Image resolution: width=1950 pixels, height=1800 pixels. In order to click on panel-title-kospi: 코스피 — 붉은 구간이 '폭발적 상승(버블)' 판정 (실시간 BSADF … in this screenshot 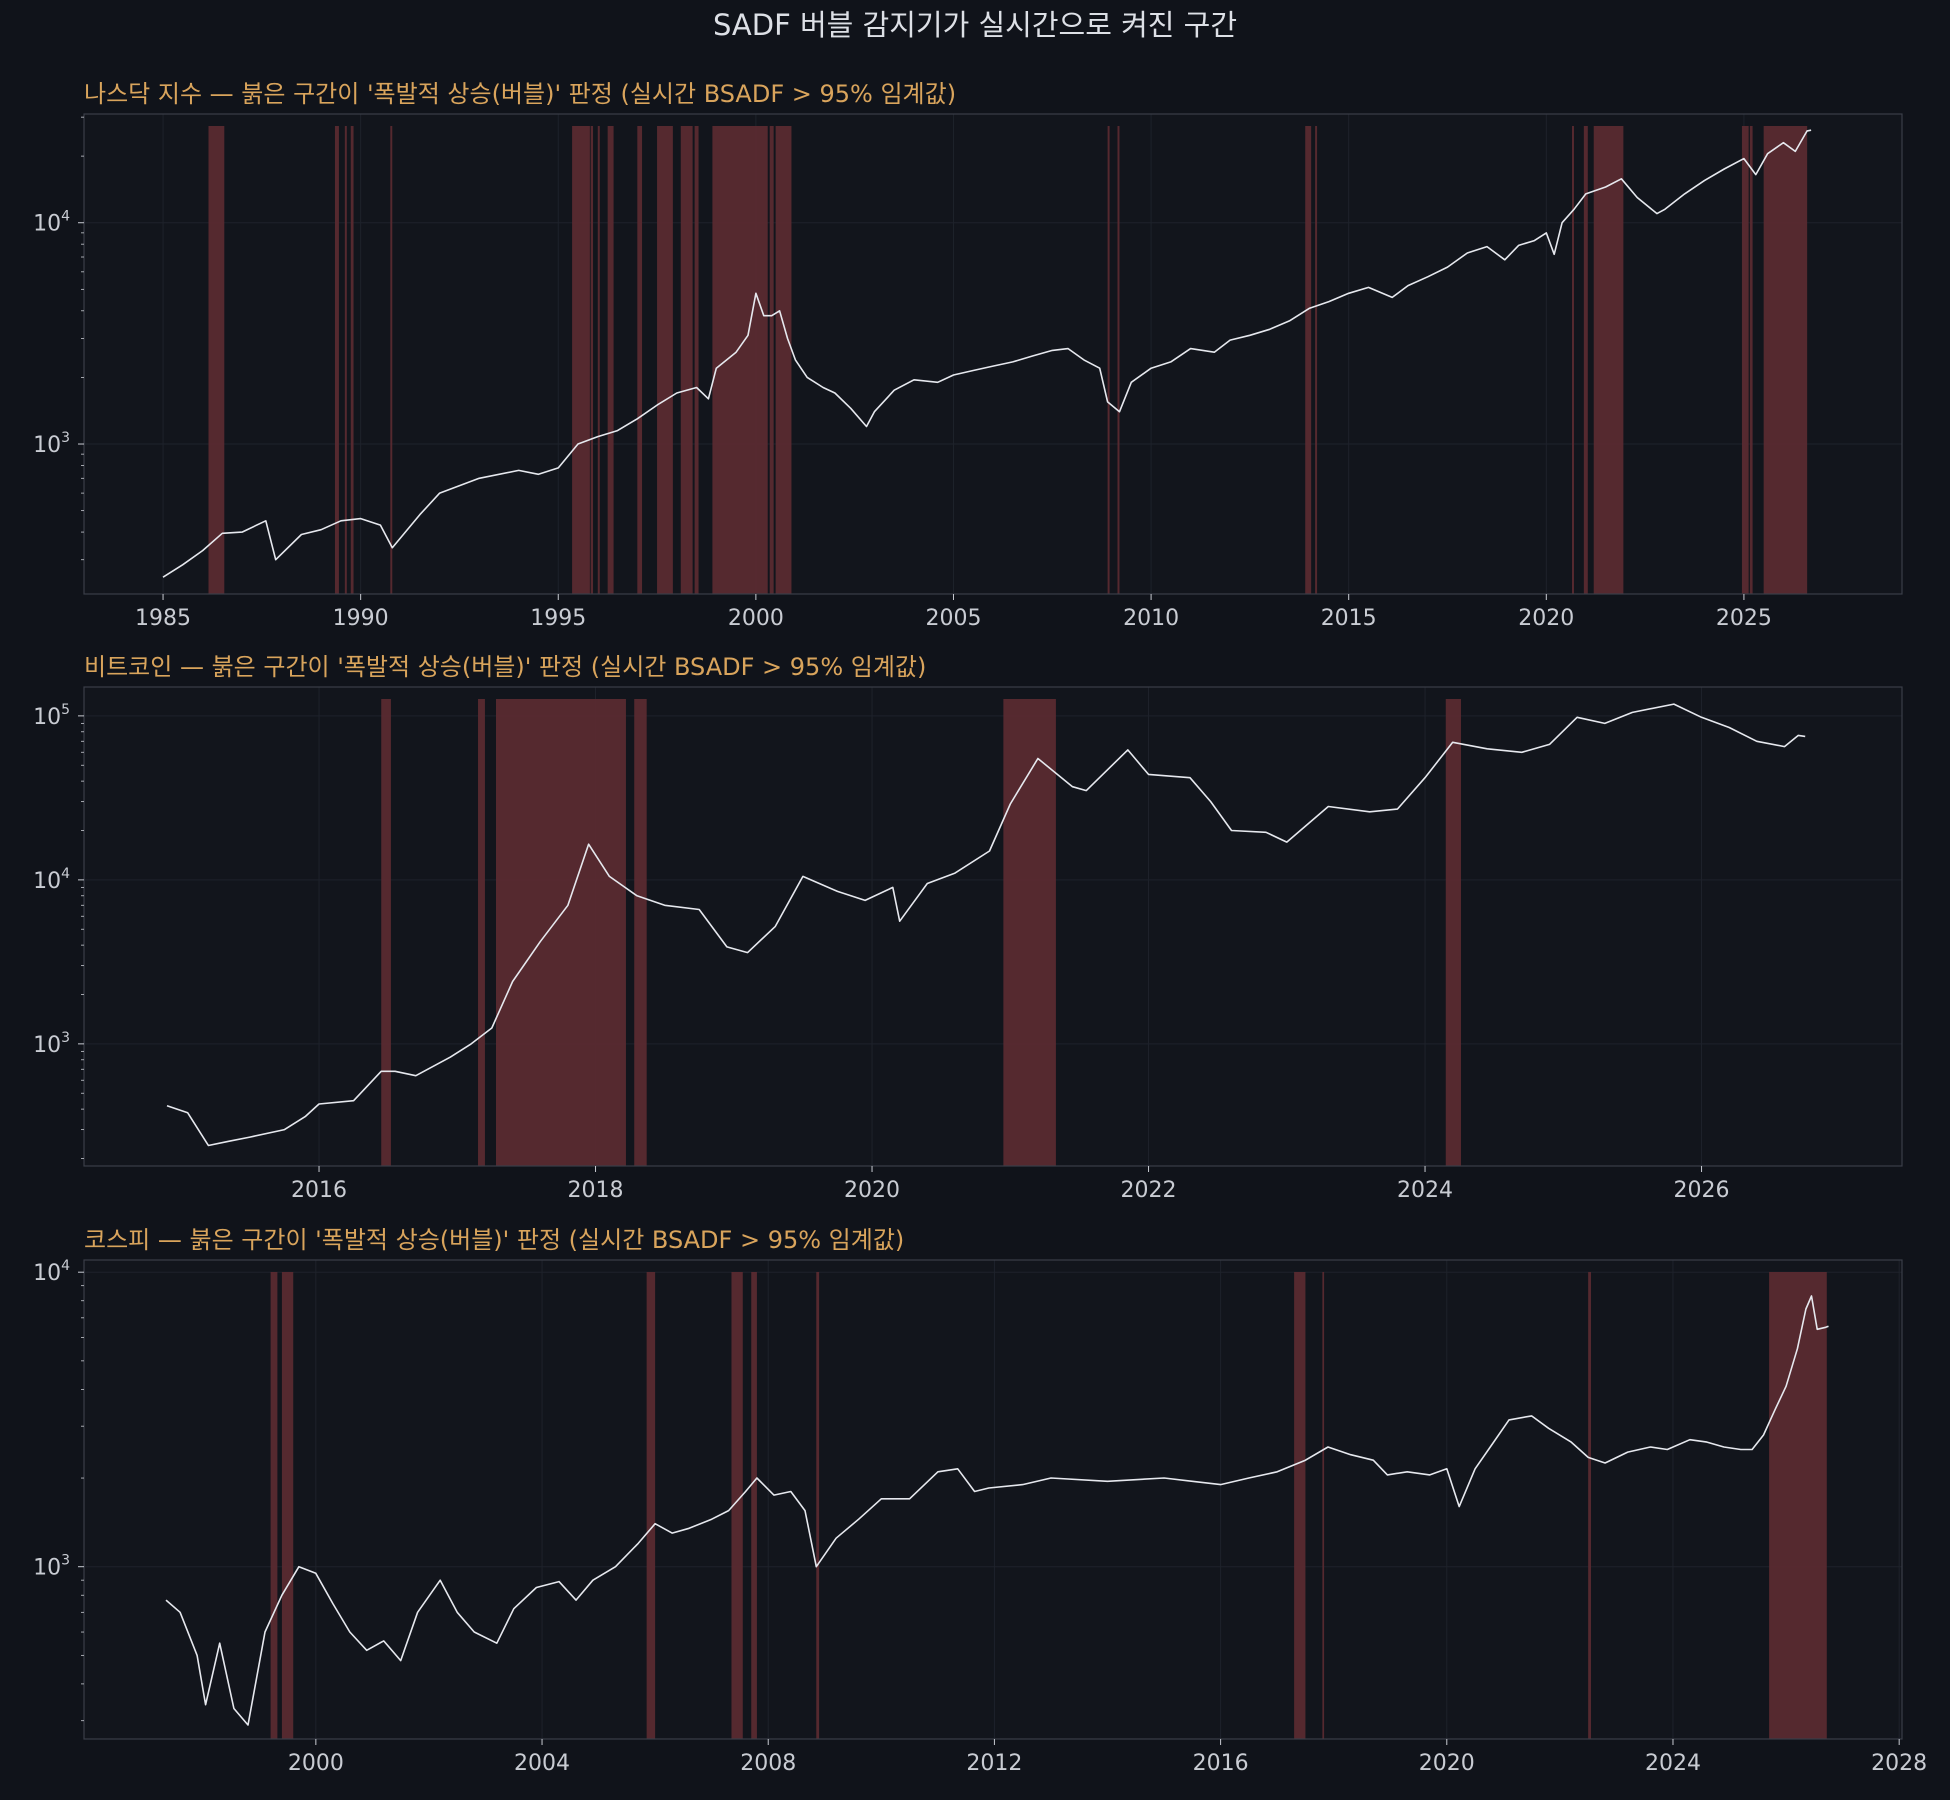, I will do `click(494, 1240)`.